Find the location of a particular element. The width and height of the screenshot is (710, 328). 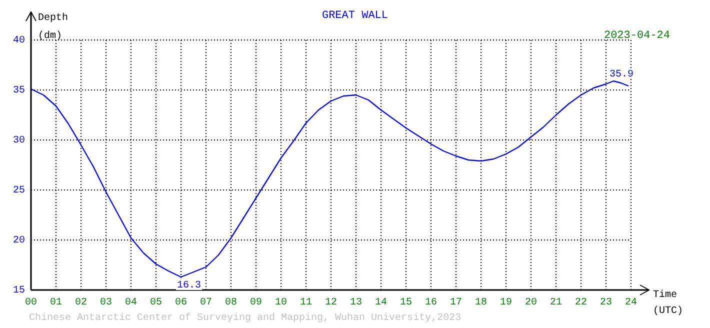

x-tick-label: 12 is located at coordinates (331, 303).